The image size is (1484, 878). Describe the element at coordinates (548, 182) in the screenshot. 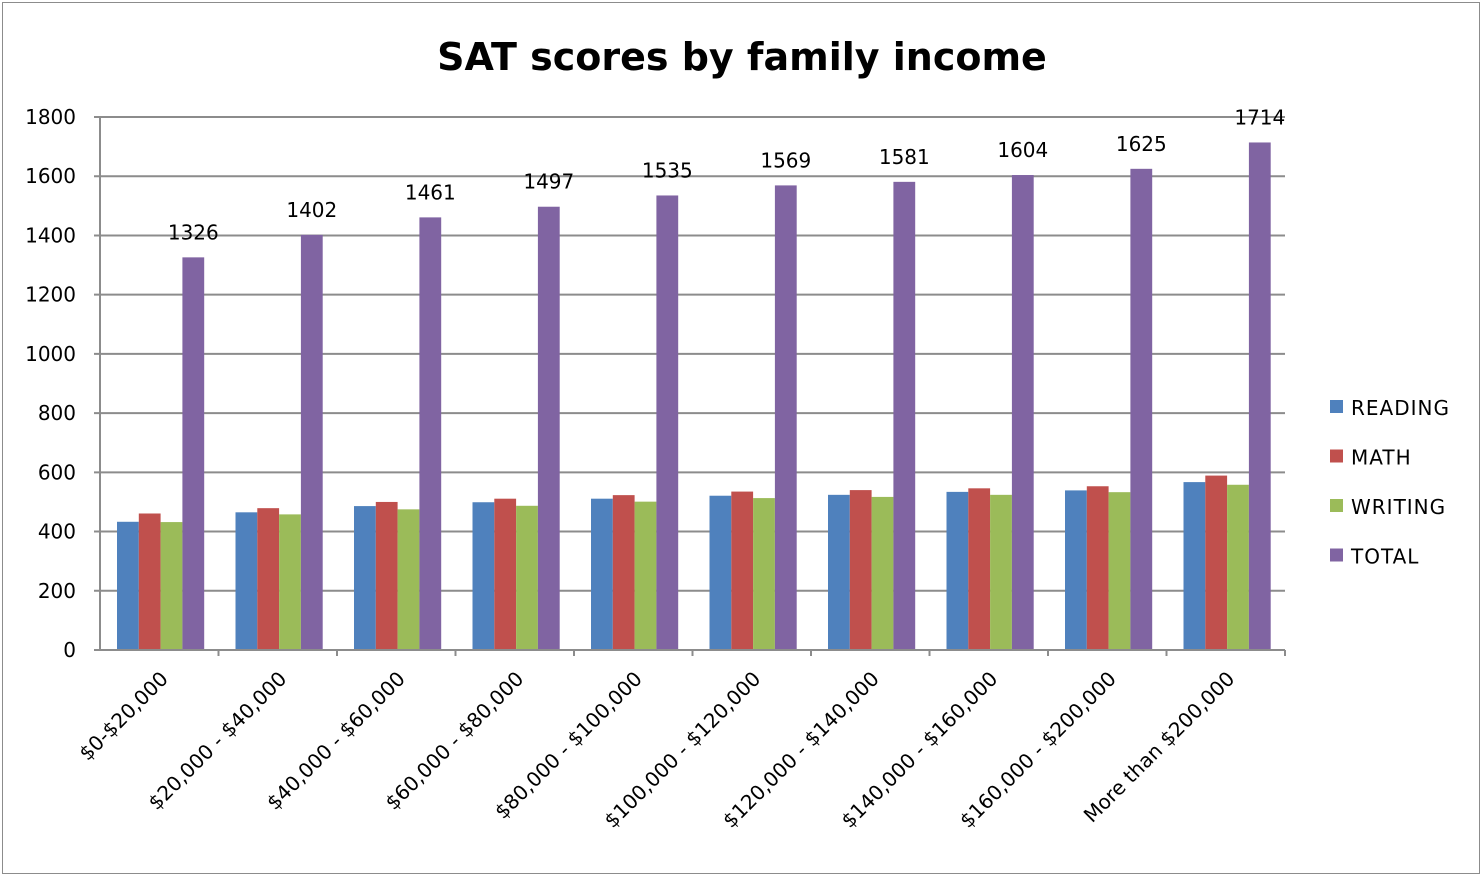

I see `data-label: 1497` at that location.